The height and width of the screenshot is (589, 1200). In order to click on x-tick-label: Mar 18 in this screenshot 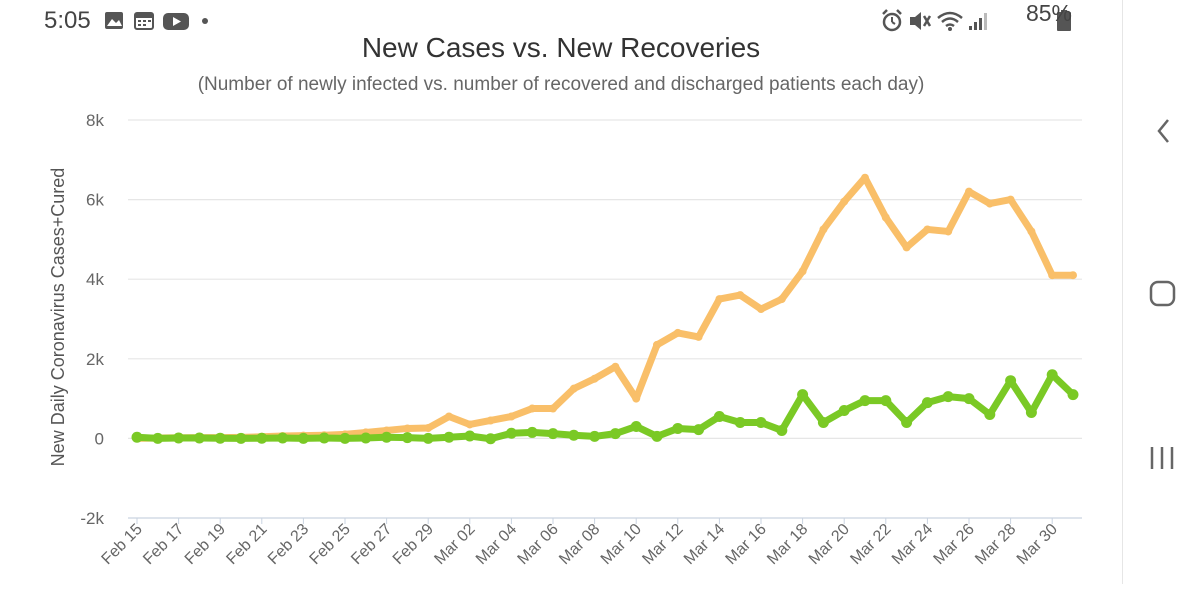, I will do `click(787, 544)`.